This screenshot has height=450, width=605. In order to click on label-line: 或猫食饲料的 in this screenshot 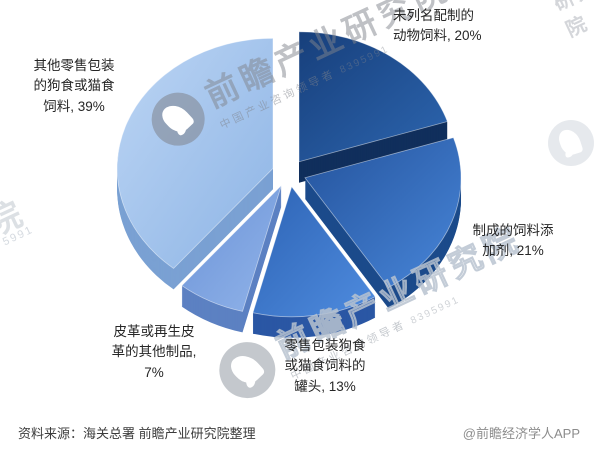, I will do `click(325, 366)`.